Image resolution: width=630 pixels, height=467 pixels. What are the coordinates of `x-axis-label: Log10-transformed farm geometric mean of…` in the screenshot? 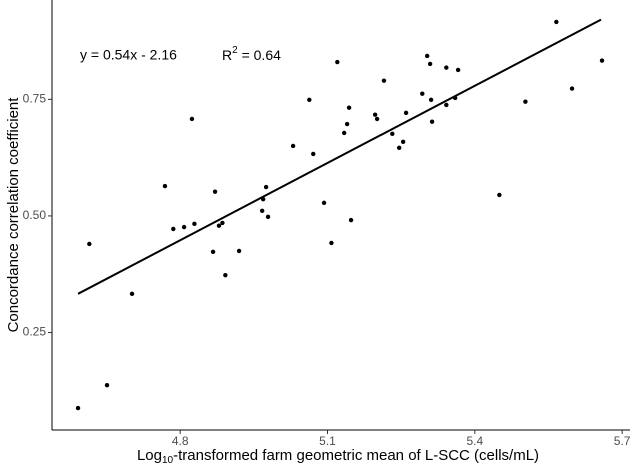 It's located at (338, 456).